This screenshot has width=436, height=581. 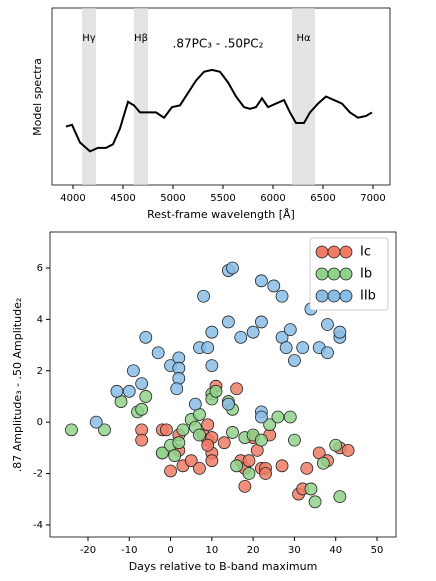 I want to click on chart-title: .87PC₃ - .50PC₂, so click(x=218, y=44).